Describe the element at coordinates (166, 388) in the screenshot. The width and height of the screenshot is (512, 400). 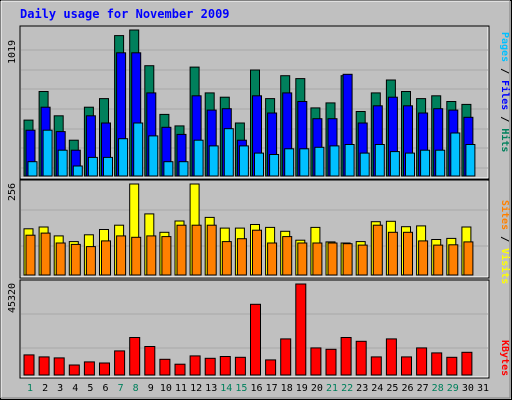
I see `x-tick-label: 10` at that location.